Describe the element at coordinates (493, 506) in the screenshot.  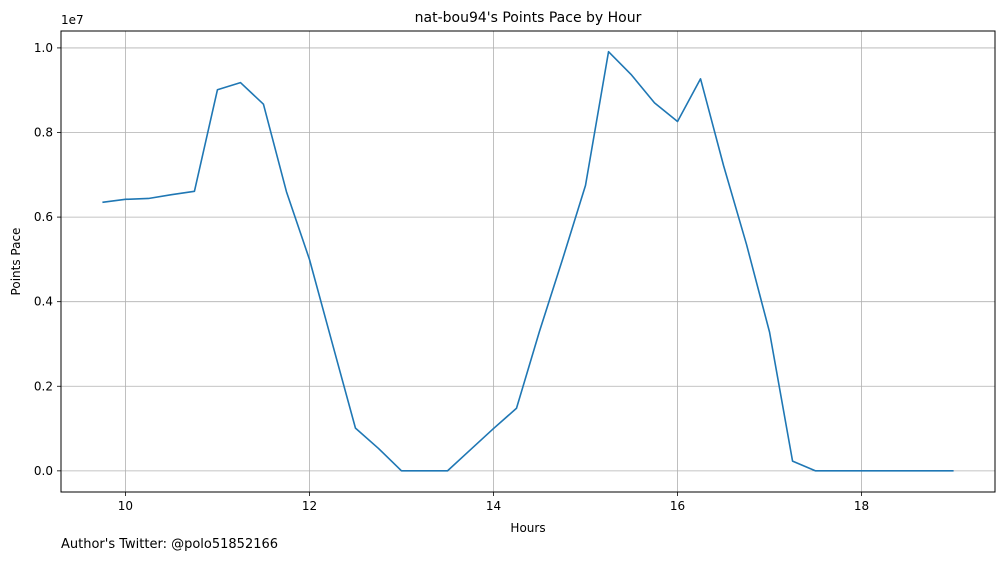
I see `x-tick-label: 14` at that location.